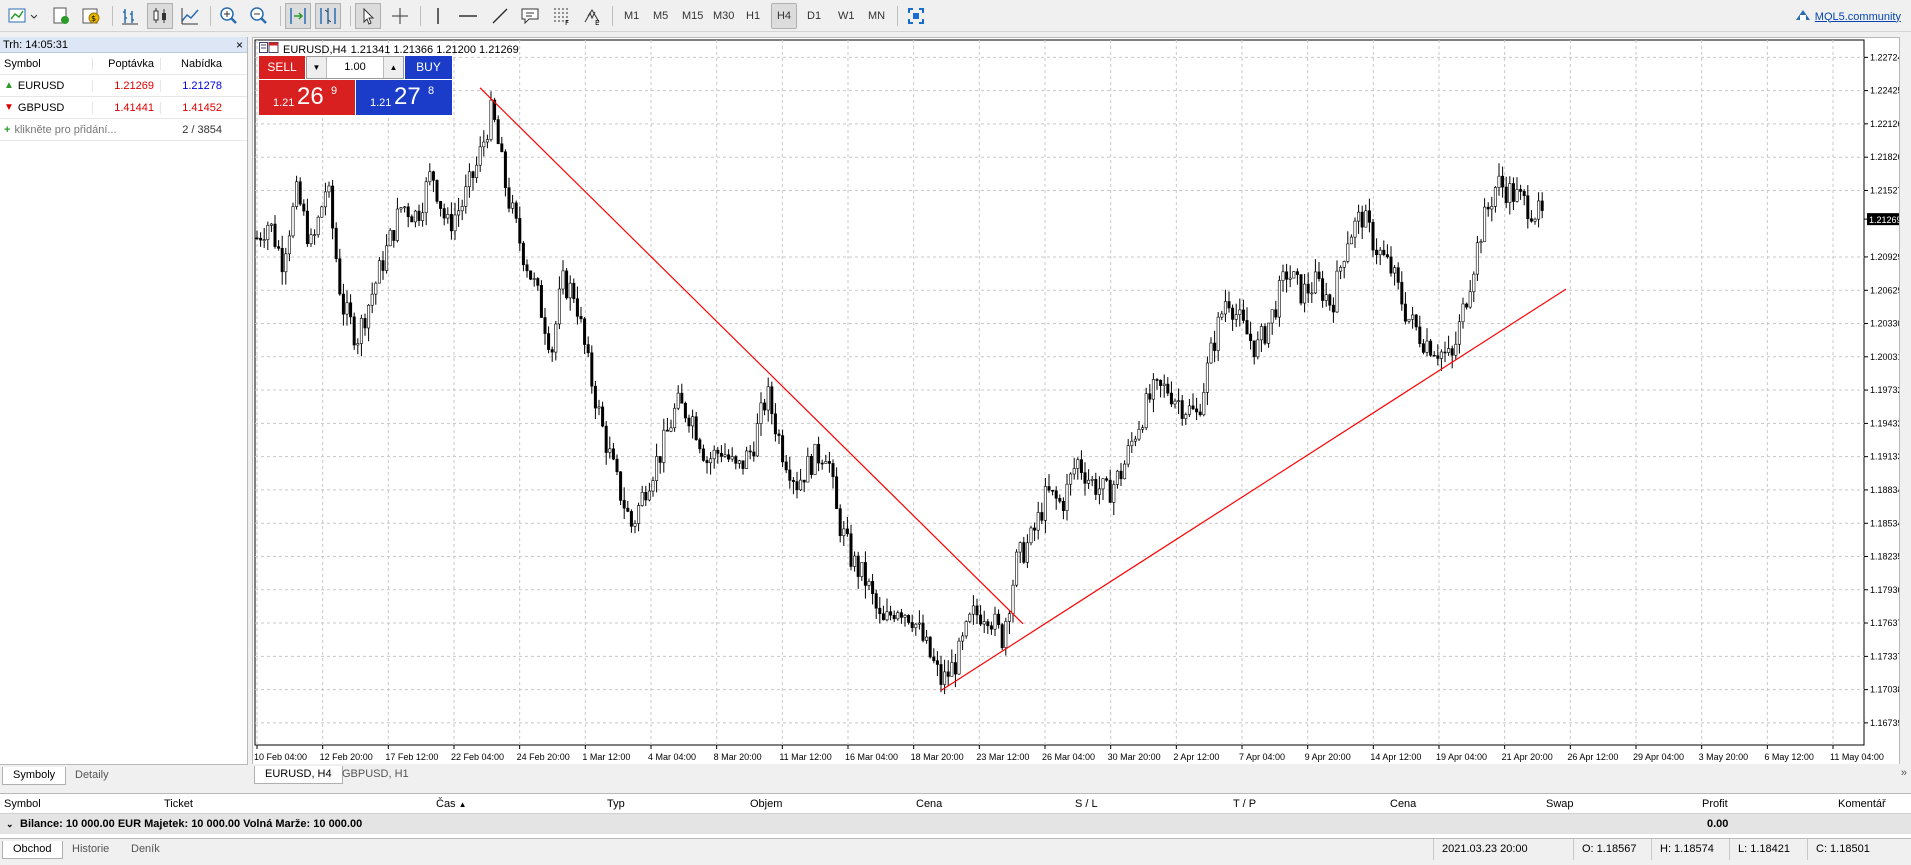 The width and height of the screenshot is (1911, 865). I want to click on cursor-icon, so click(368, 16).